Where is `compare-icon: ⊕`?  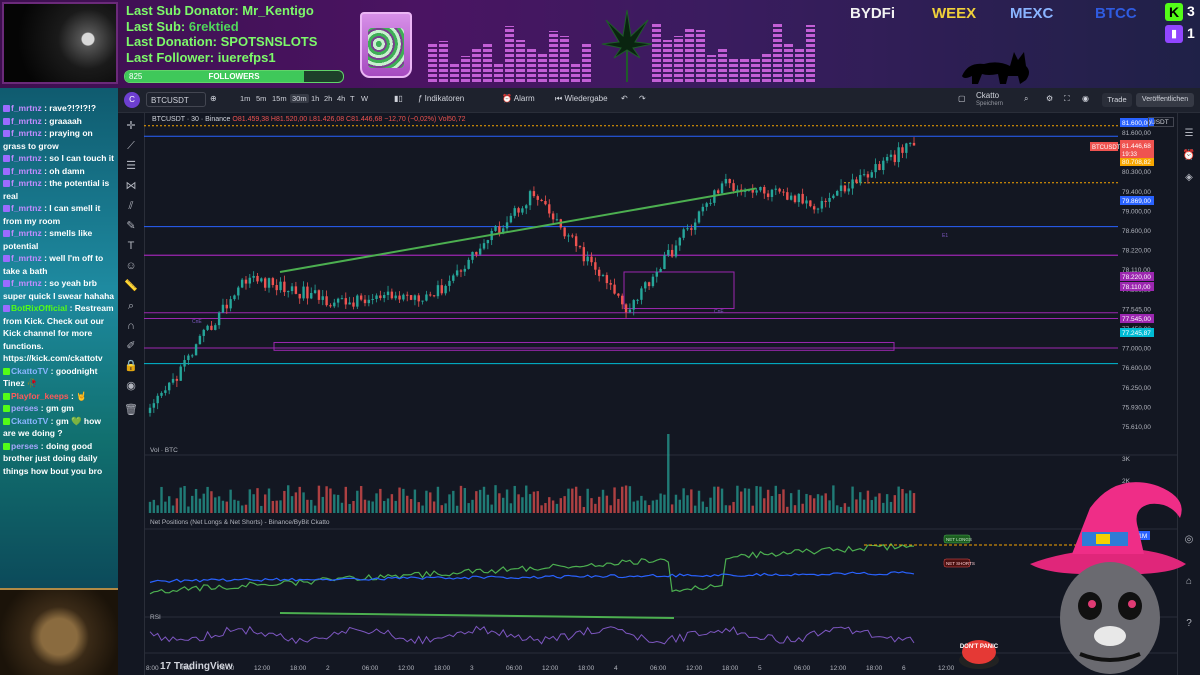 compare-icon: ⊕ is located at coordinates (213, 98).